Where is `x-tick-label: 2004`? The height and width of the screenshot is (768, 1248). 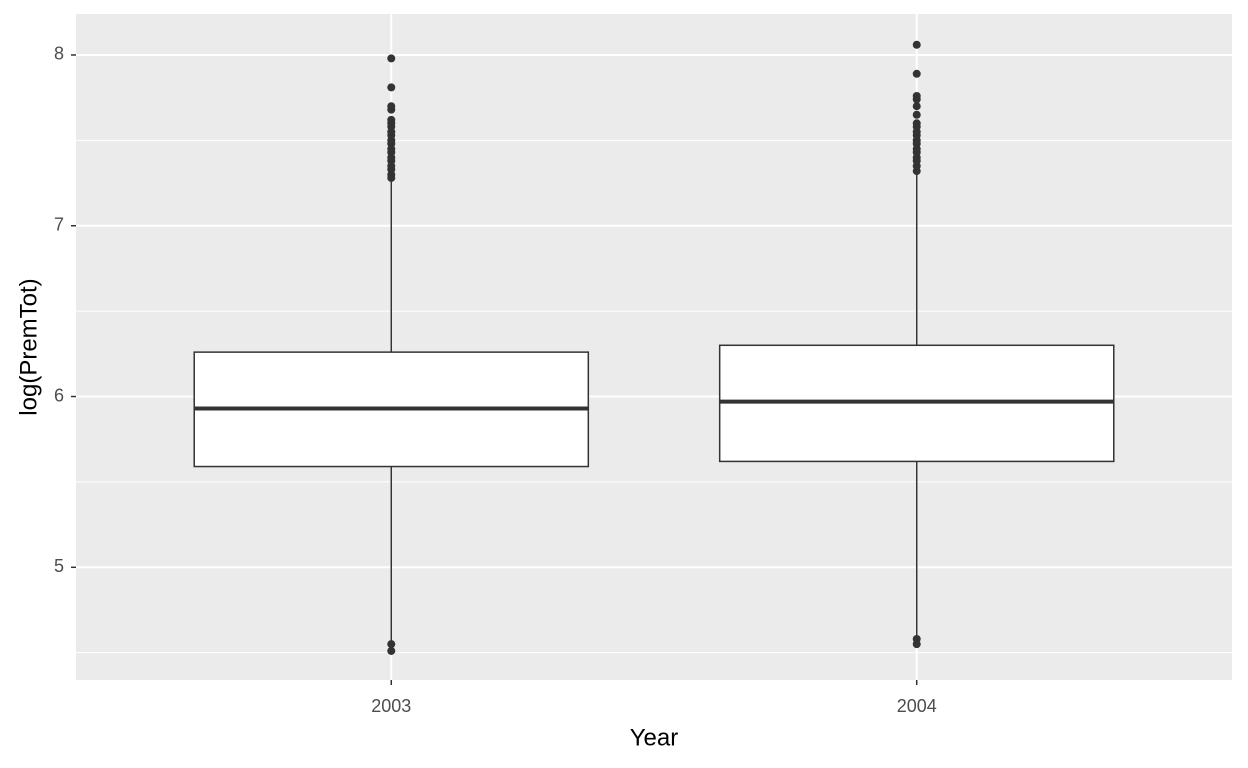
x-tick-label: 2004 is located at coordinates (917, 706).